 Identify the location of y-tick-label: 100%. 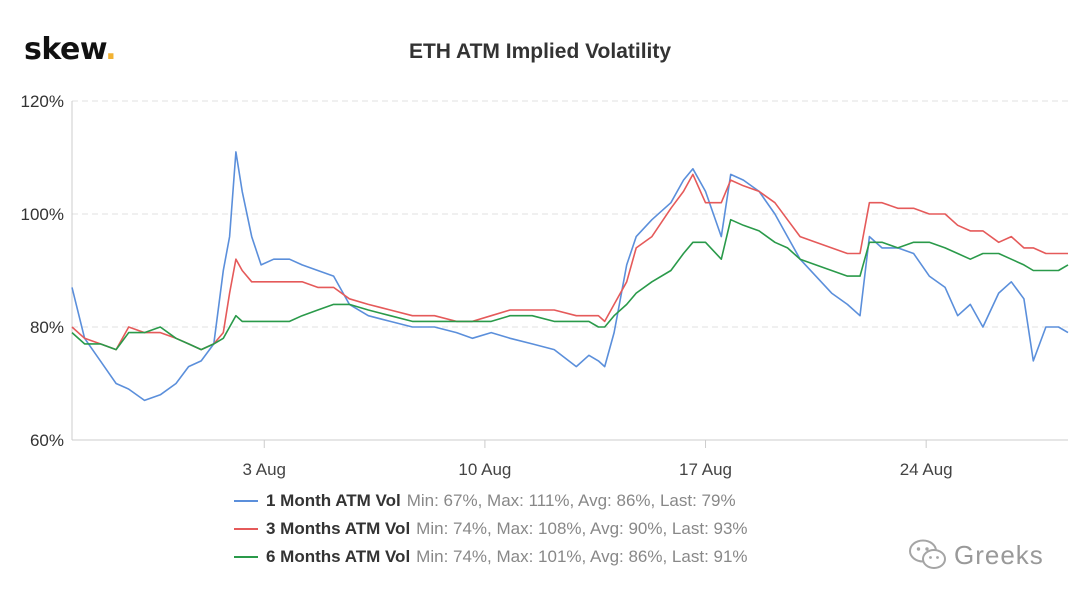
(42, 214).